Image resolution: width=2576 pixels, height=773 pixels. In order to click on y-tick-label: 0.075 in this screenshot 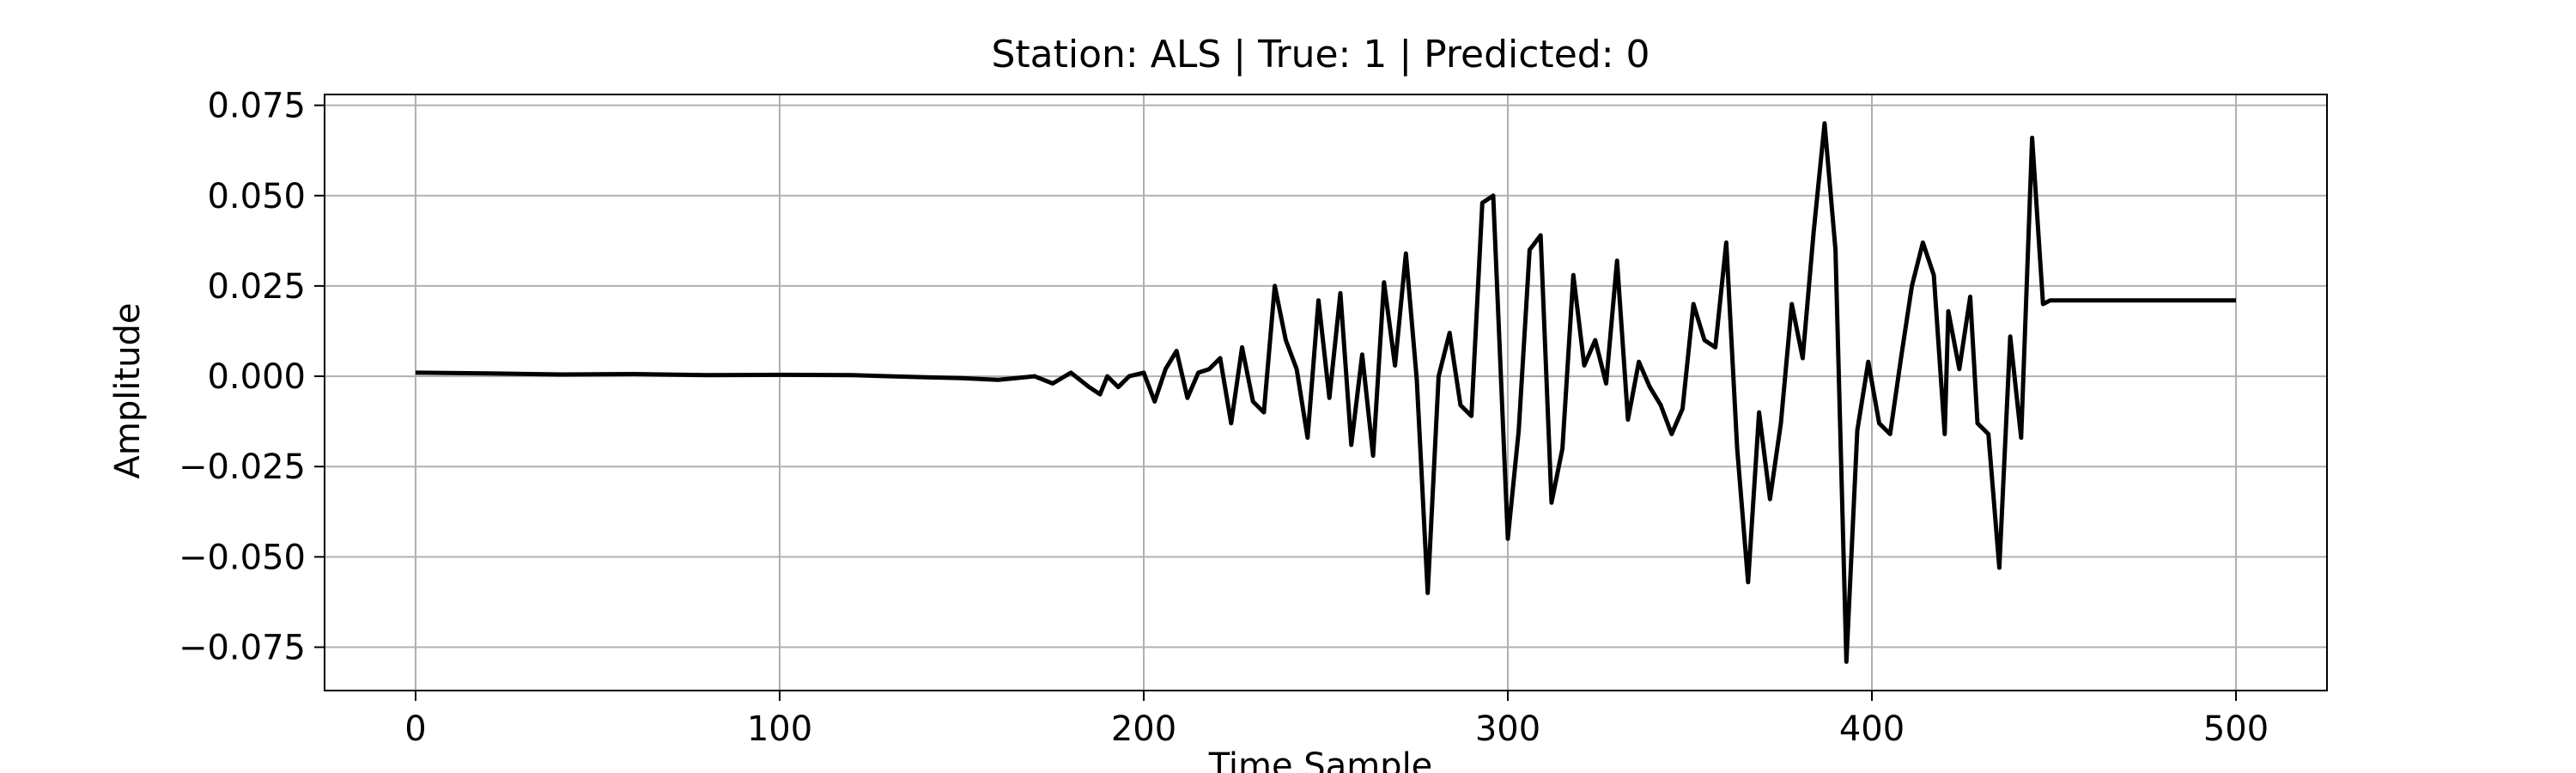, I will do `click(257, 106)`.